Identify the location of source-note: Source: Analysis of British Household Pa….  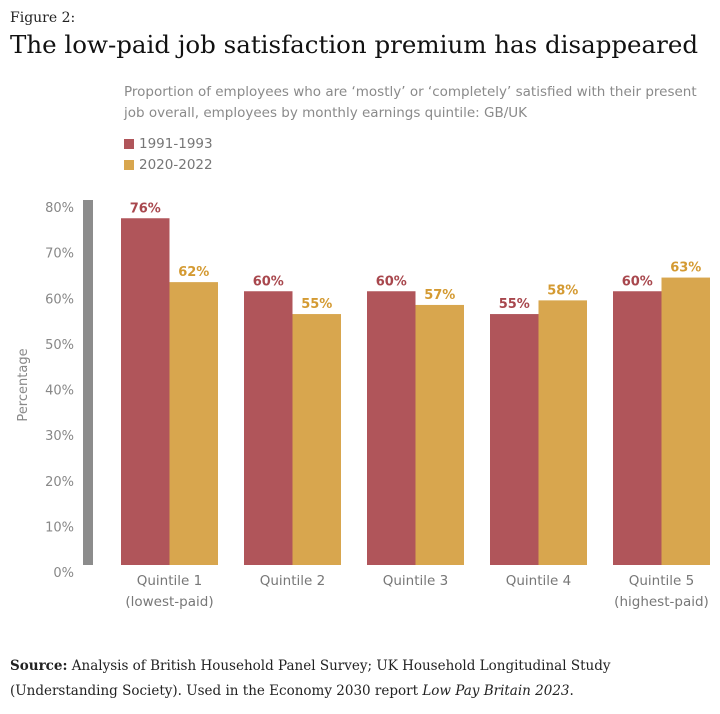
(310, 678).